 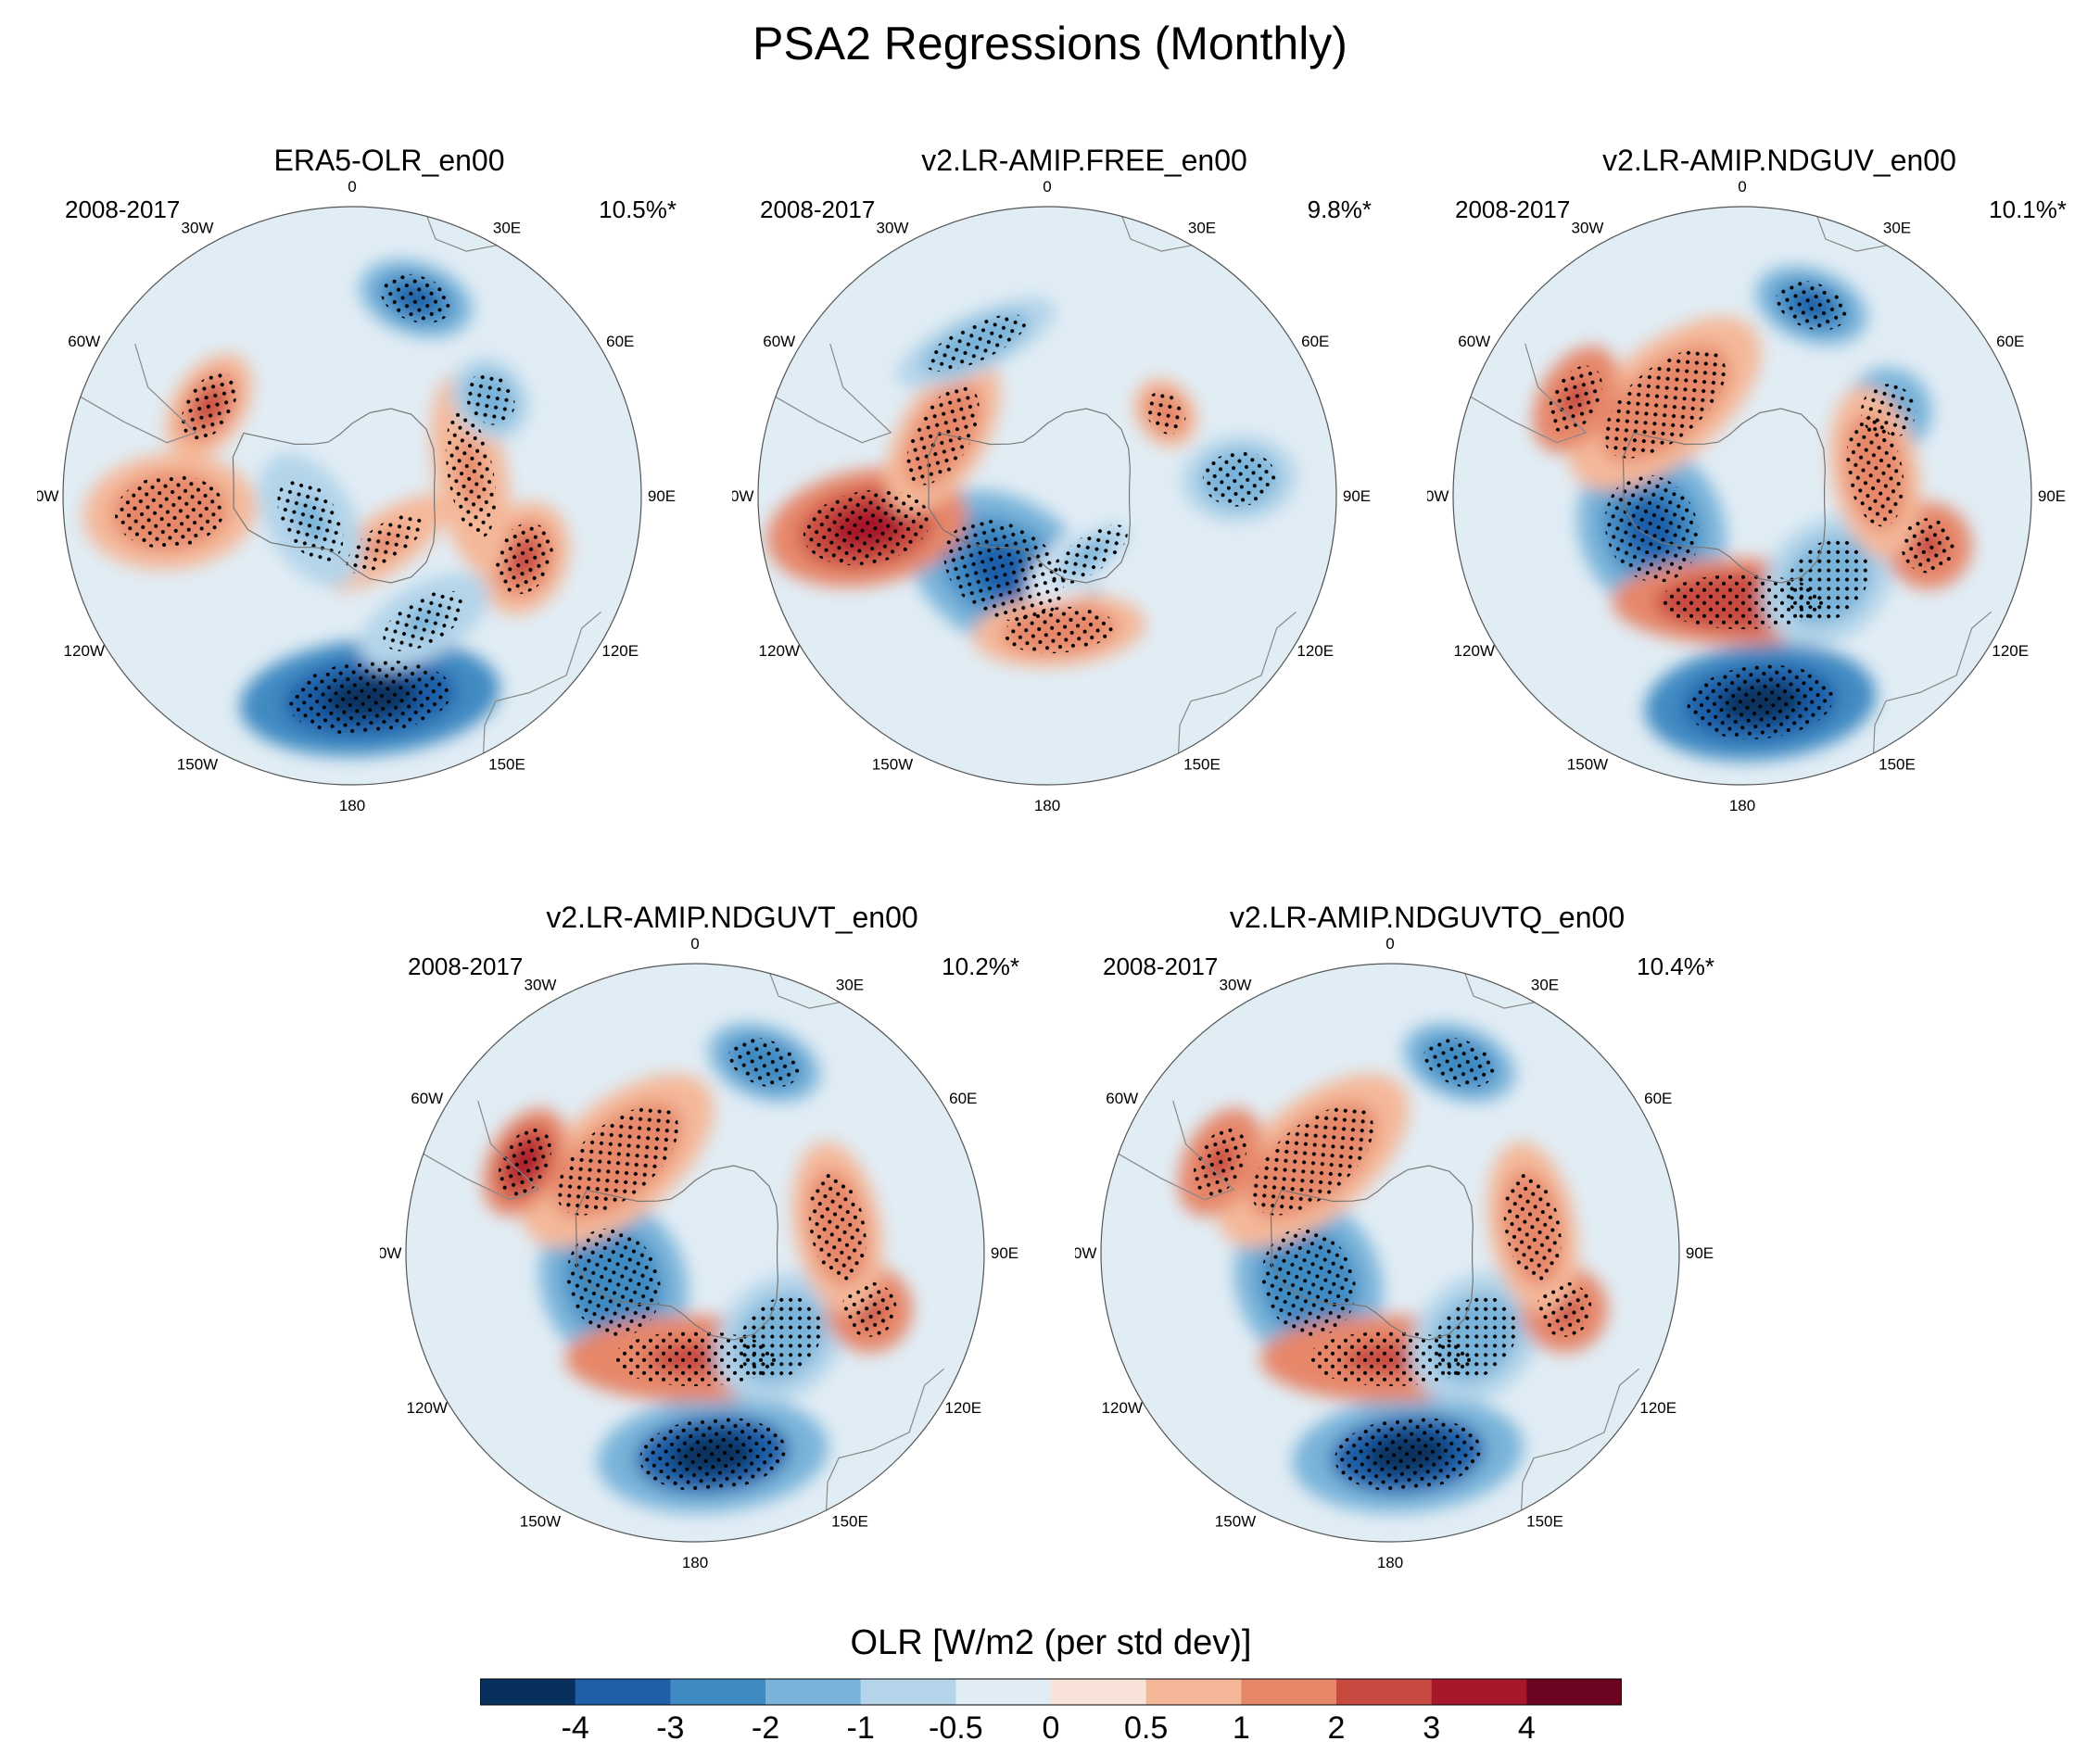 I want to click on colorbar-tick-label: -3, so click(x=670, y=1727).